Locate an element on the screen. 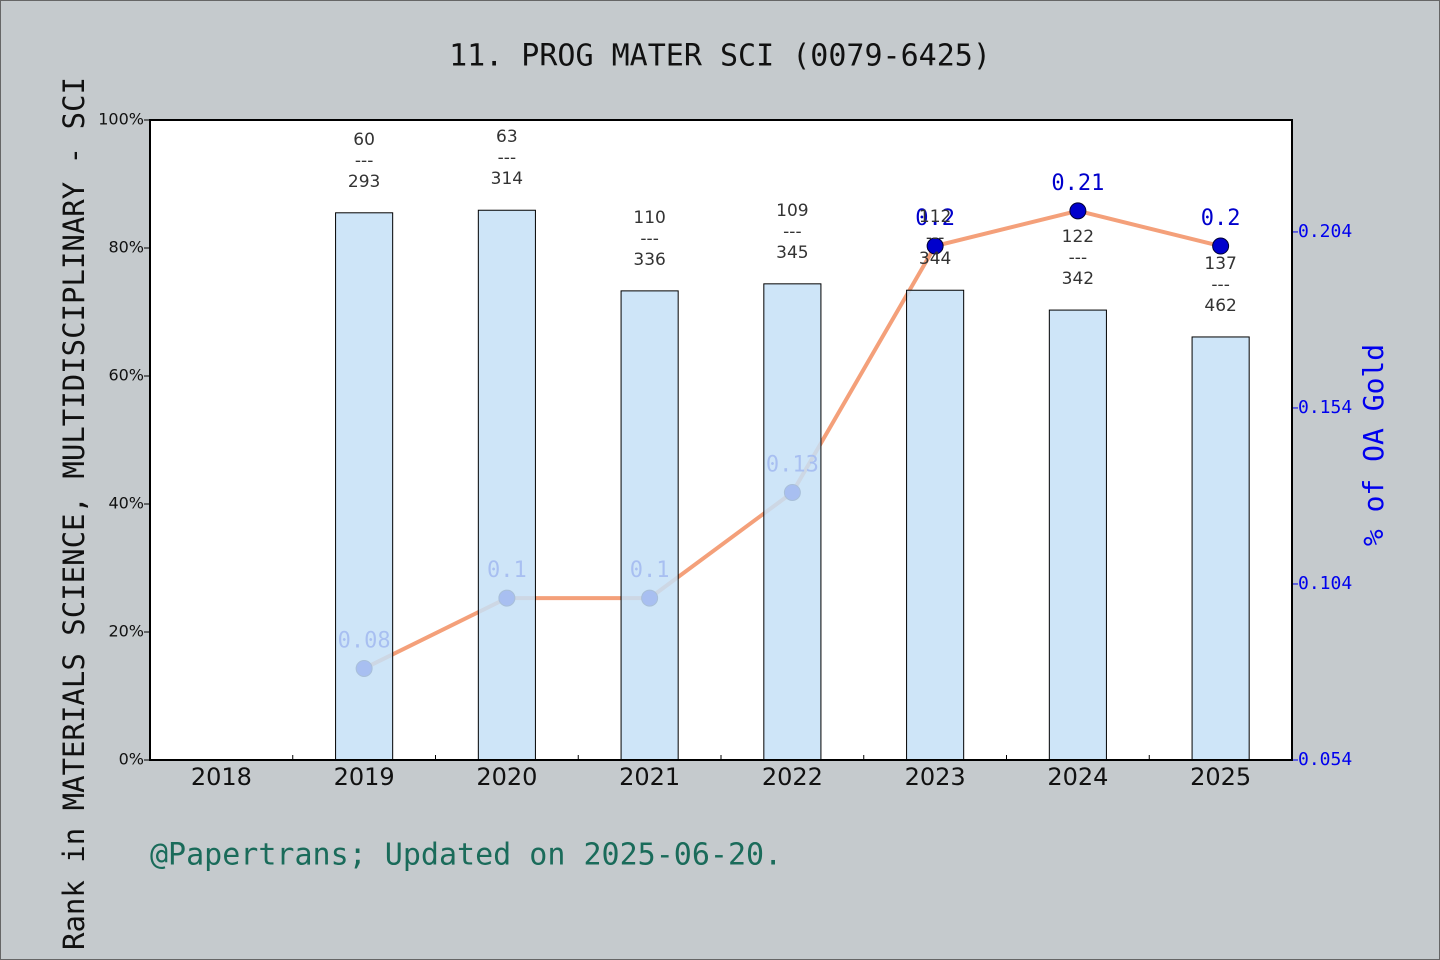 The image size is (1440, 960). y2-tick-label: 0.204 is located at coordinates (1325, 231).